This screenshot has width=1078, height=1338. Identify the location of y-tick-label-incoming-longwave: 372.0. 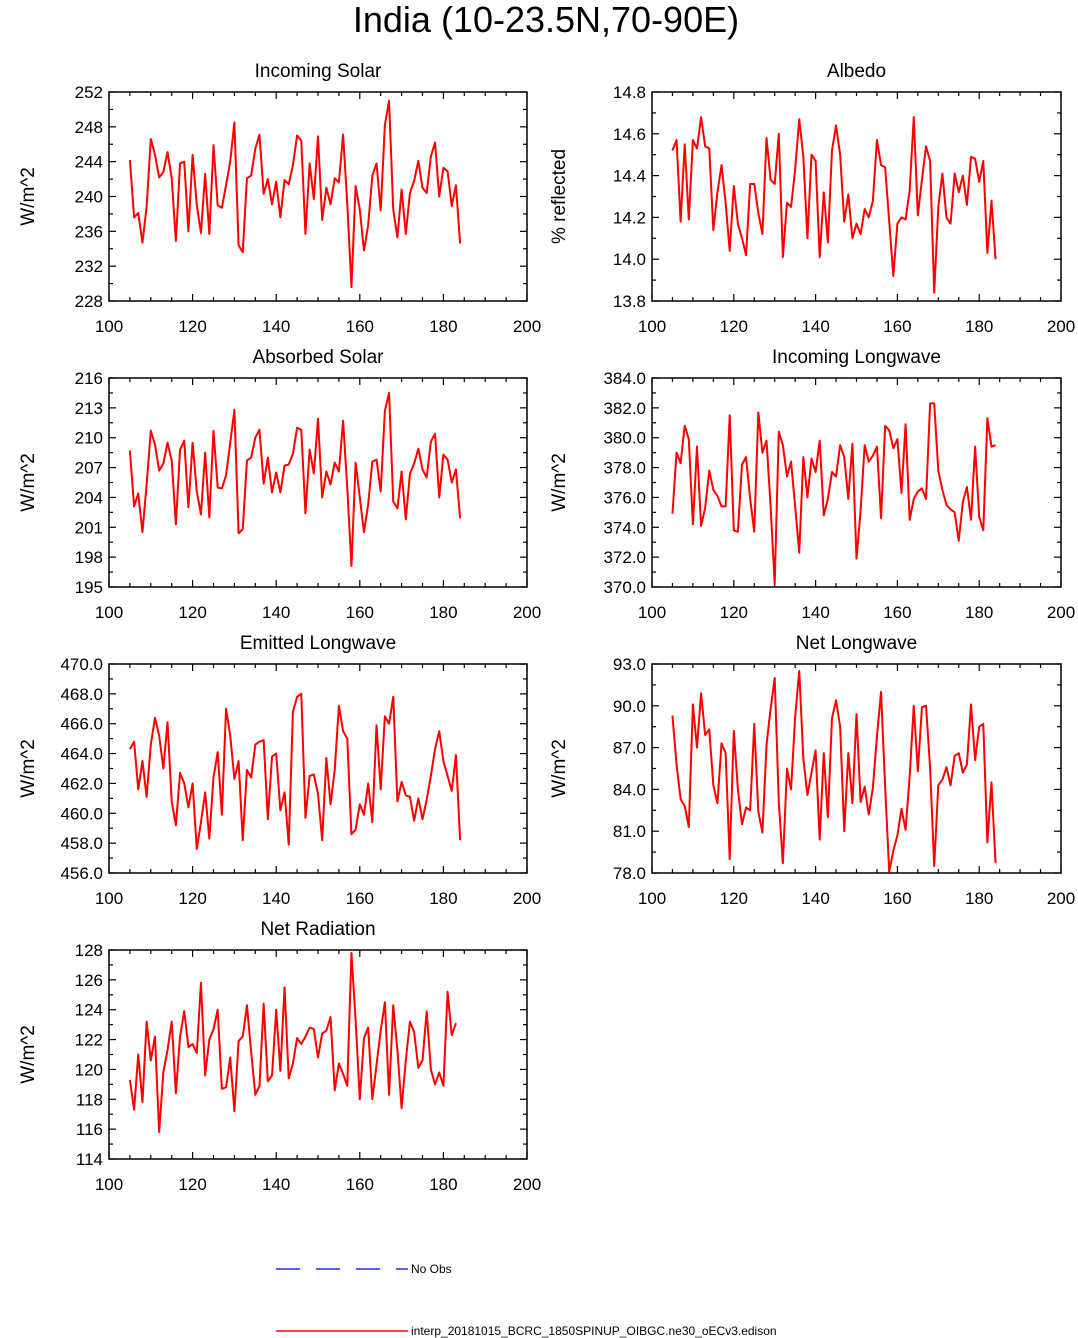
(624, 557).